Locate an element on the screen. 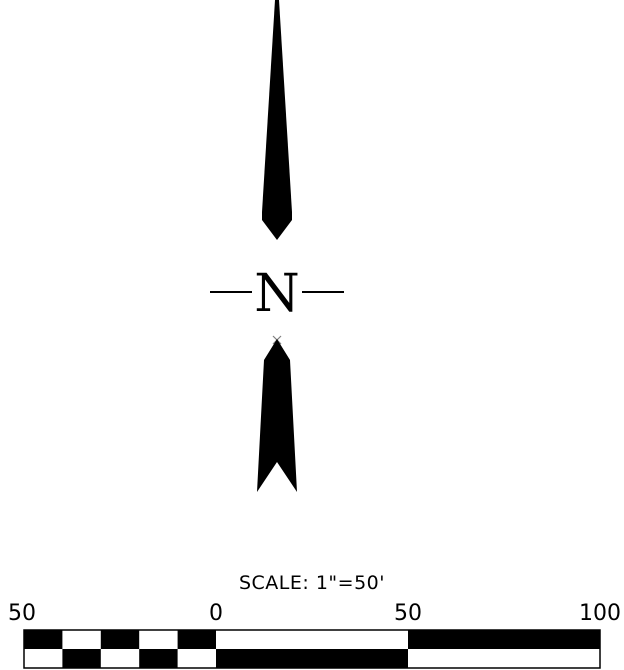  scale-title: SCALE: 1"=50' is located at coordinates (312, 583).